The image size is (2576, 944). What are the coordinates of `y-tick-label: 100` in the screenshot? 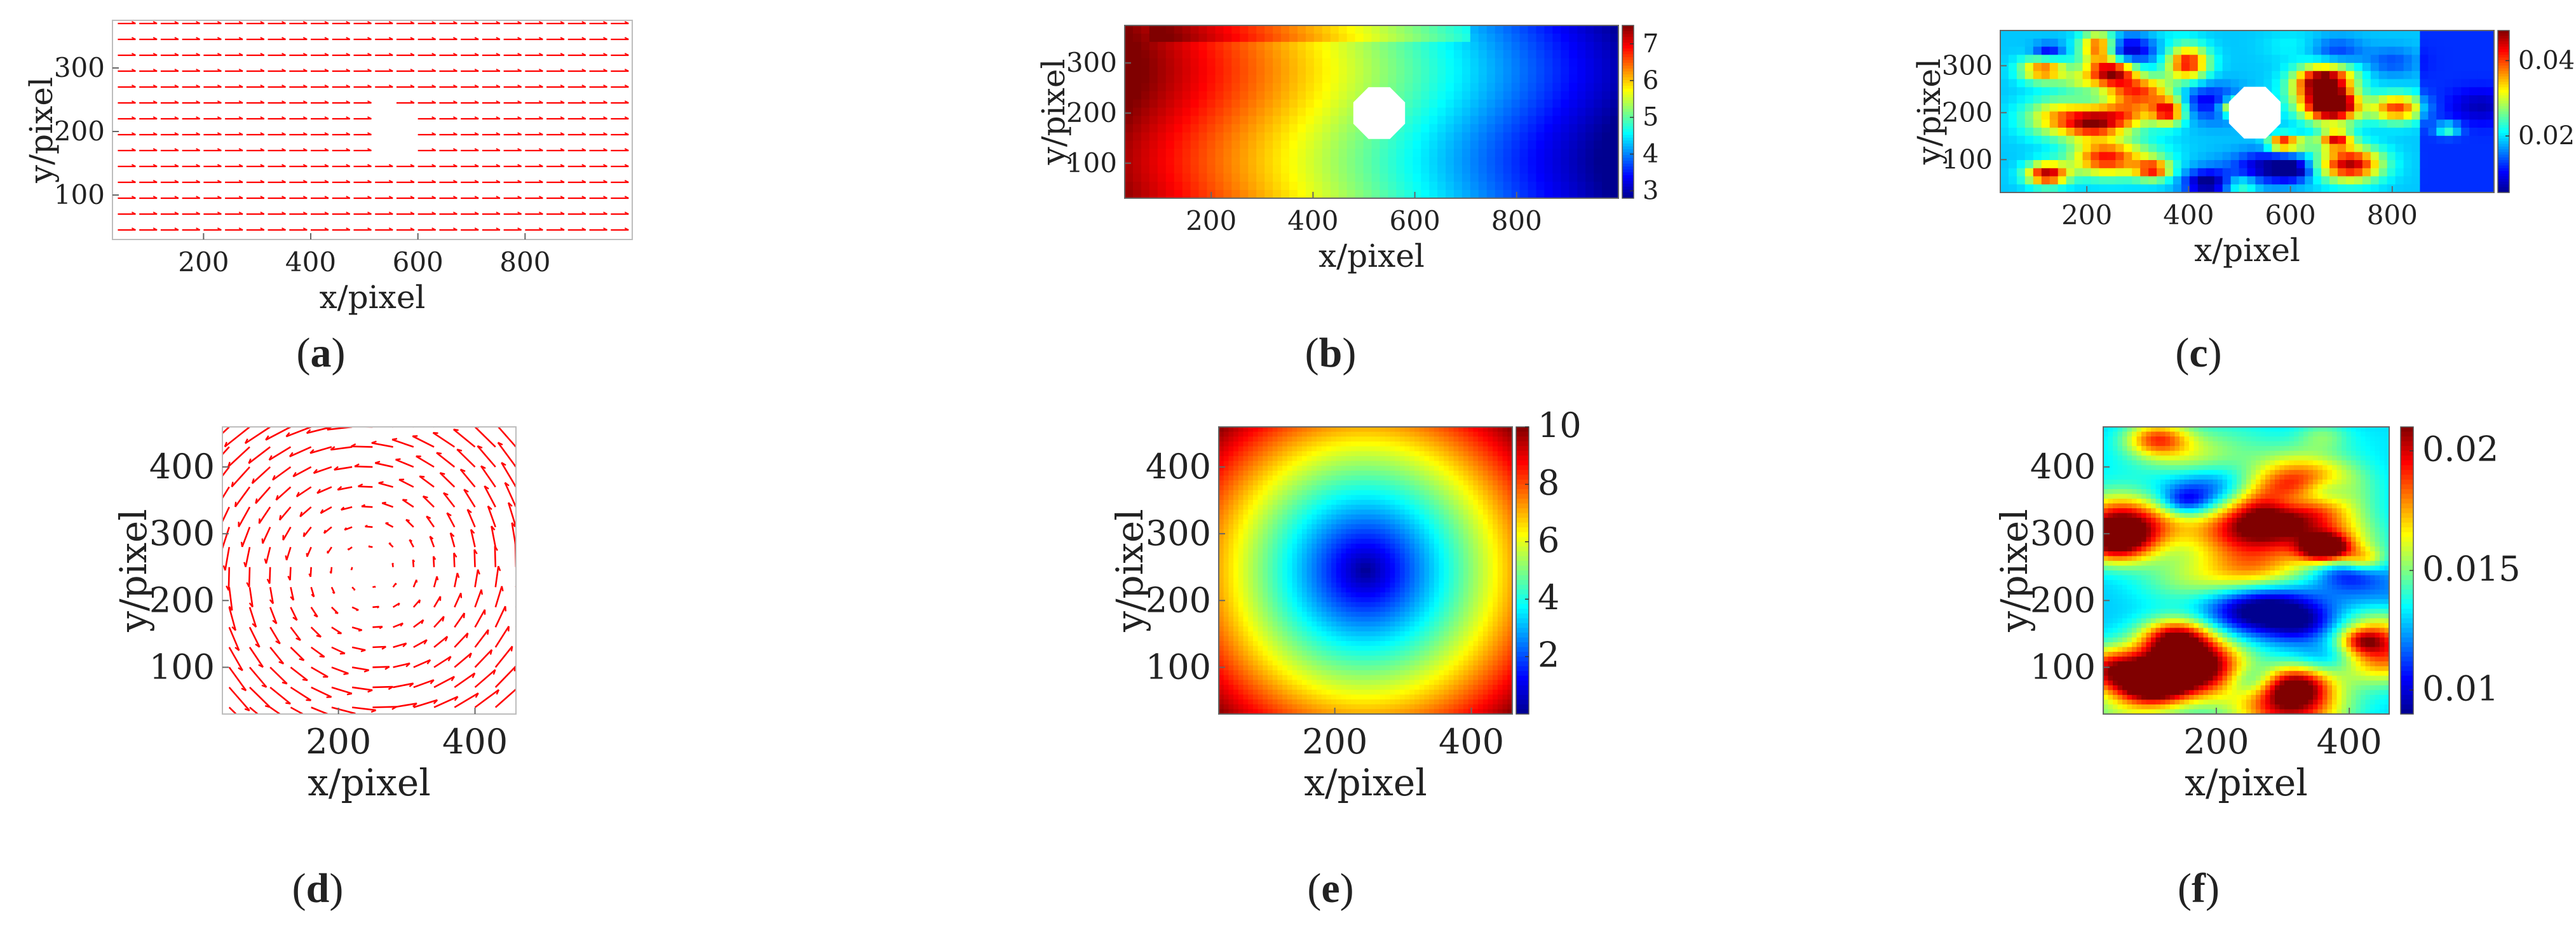 It's located at (182, 667).